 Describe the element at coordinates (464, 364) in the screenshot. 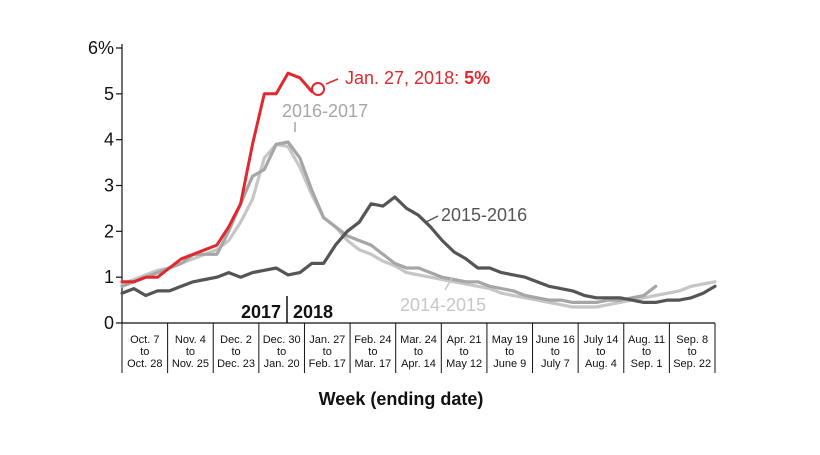

I see `x-tick-label: May 12` at that location.